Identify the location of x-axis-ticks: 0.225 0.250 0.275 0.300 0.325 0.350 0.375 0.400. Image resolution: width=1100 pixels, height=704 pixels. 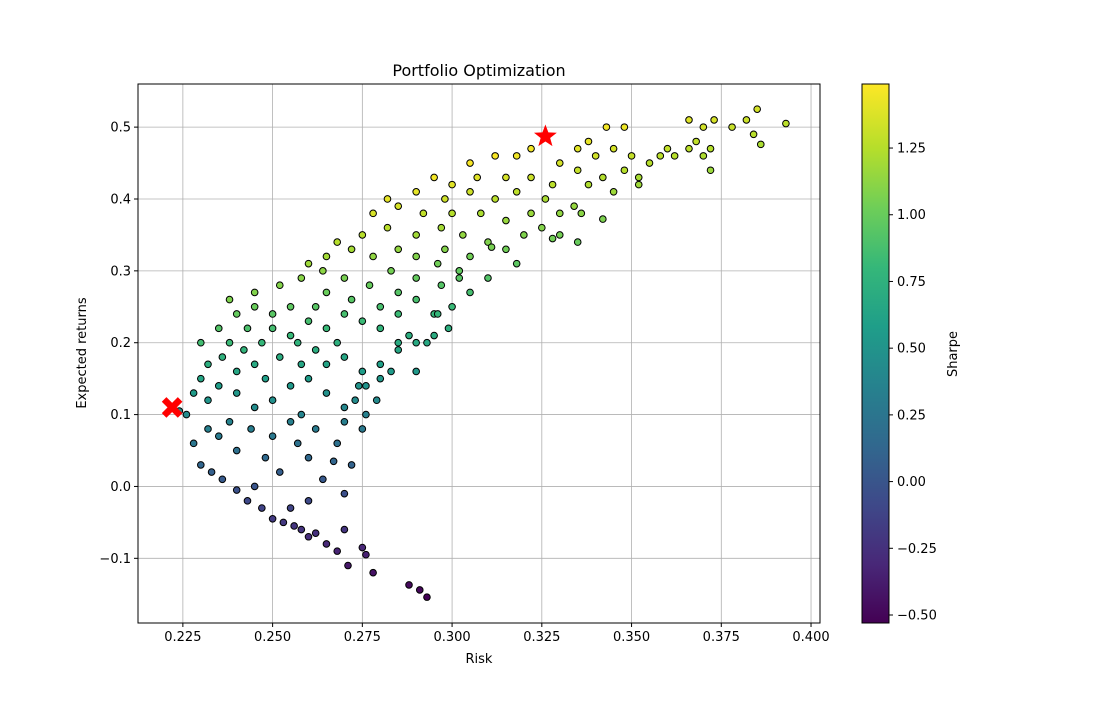
(497, 634).